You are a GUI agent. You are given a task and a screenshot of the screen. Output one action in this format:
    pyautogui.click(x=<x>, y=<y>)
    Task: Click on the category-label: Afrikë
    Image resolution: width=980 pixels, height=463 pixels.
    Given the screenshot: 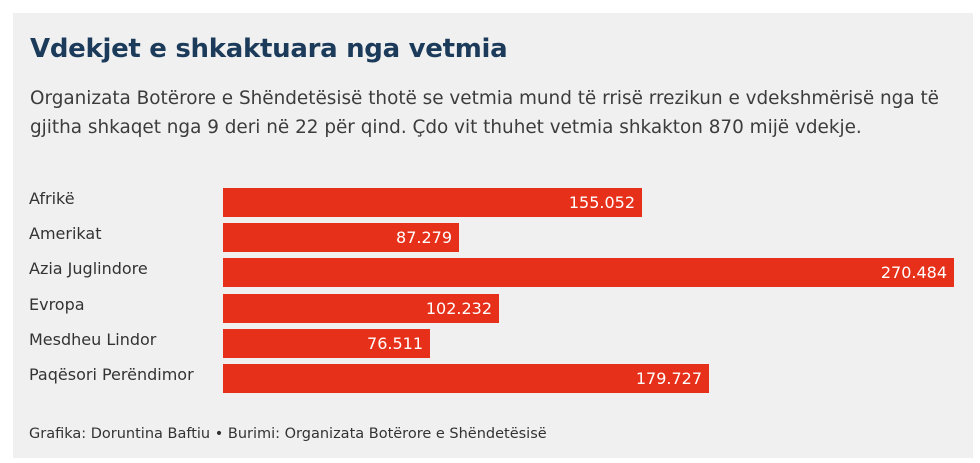 What is the action you would take?
    pyautogui.click(x=52, y=198)
    